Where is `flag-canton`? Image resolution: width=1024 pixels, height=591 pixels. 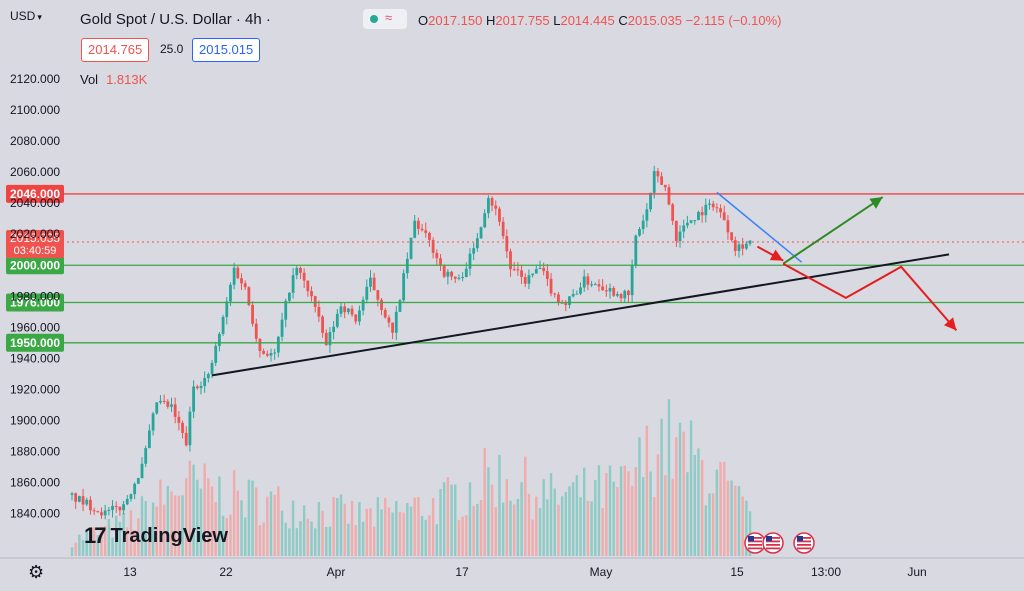
flag-canton is located at coordinates (769, 538).